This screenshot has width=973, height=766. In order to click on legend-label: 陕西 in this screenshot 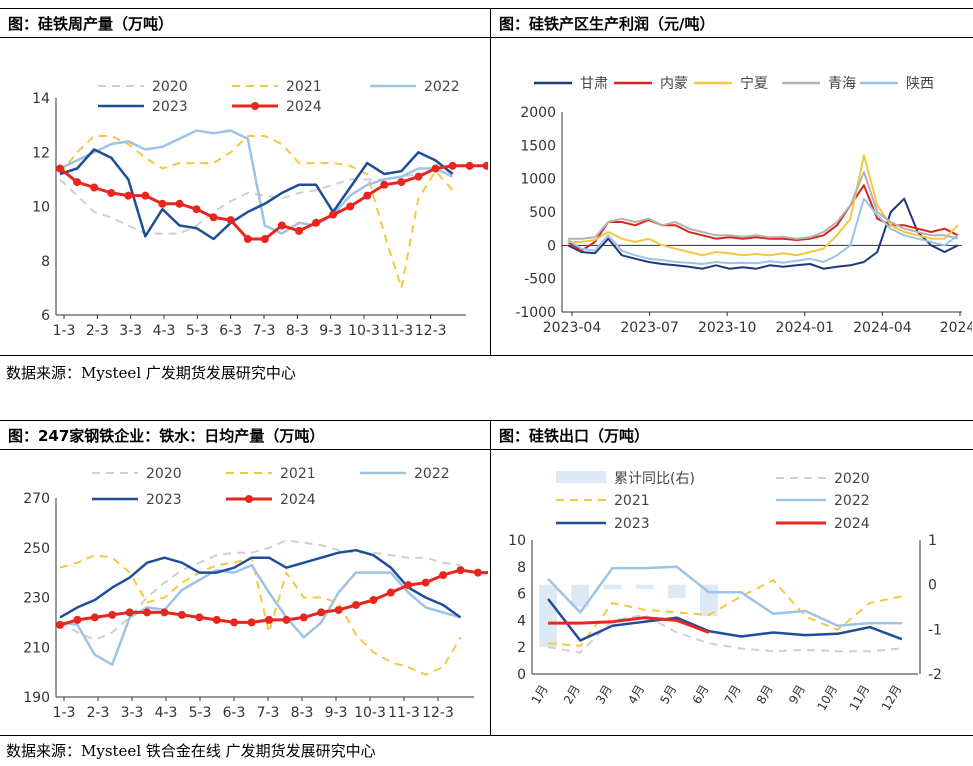, I will do `click(920, 84)`.